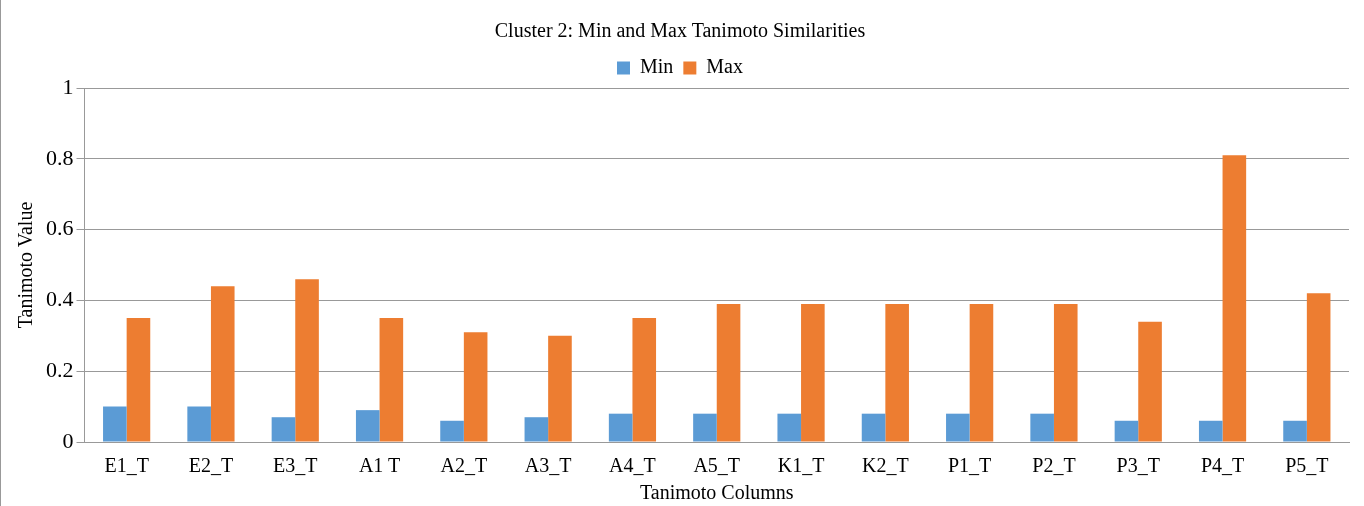 The image size is (1364, 506). What do you see at coordinates (632, 465) in the screenshot?
I see `x-tick-label: A4_T` at bounding box center [632, 465].